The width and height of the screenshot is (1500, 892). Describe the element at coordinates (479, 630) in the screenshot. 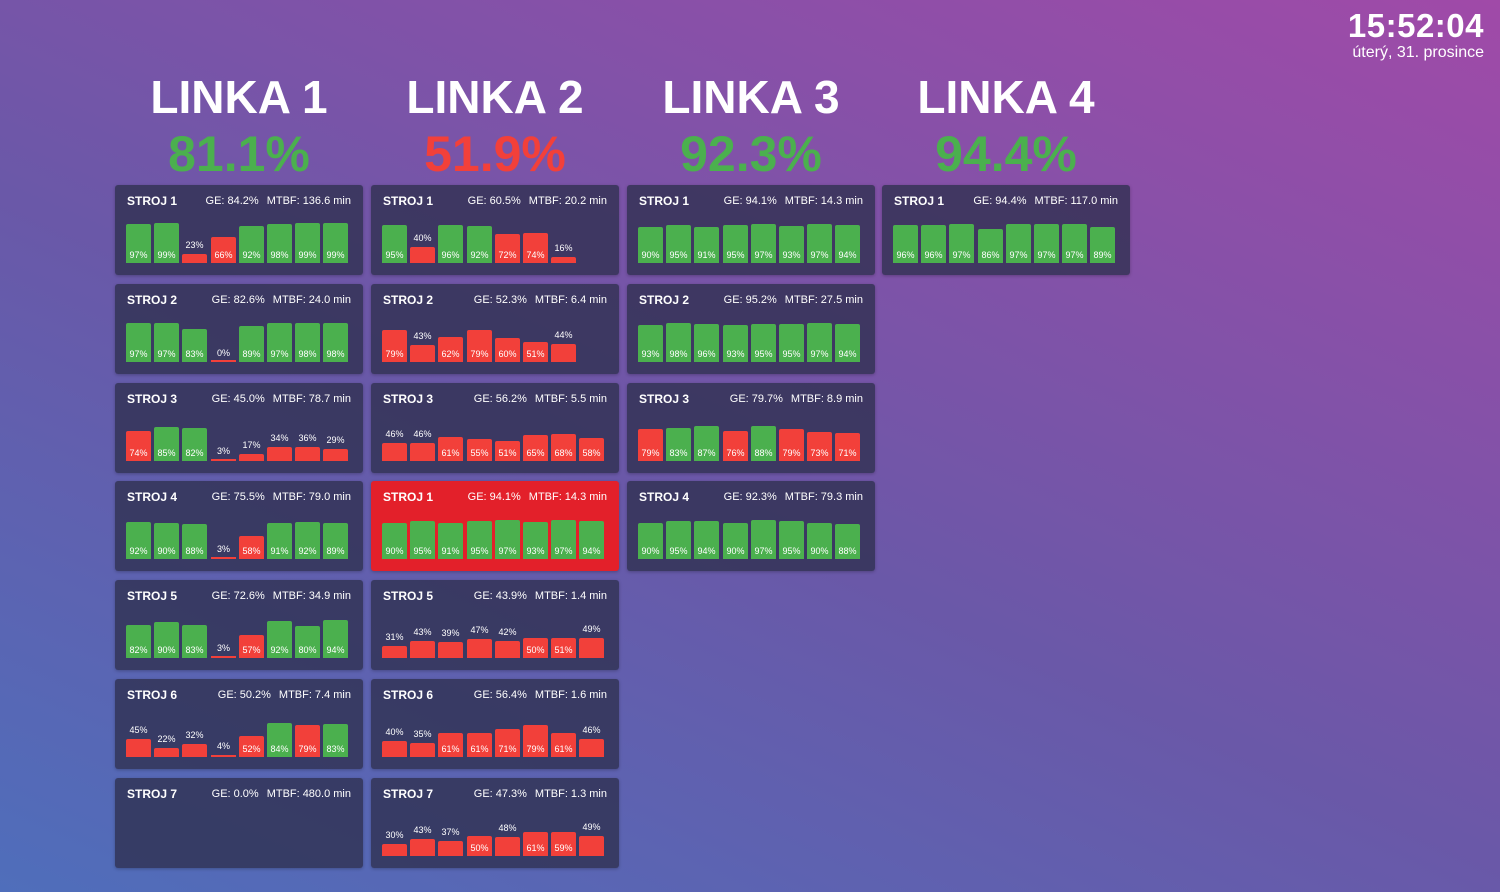

I see `hour-bar-label: 47%` at that location.